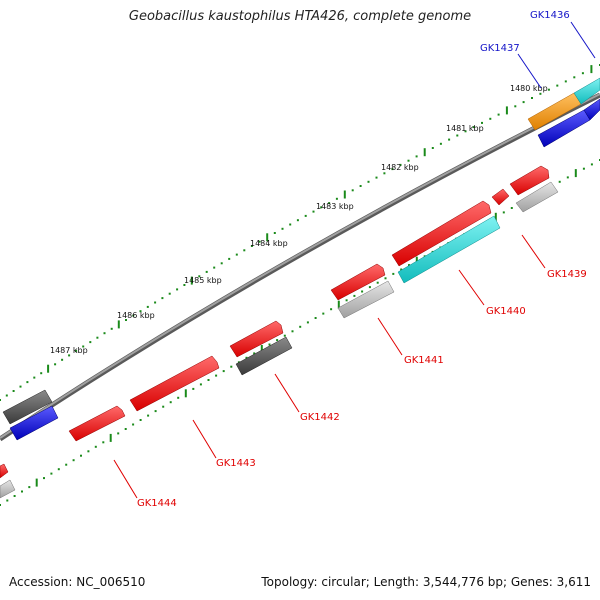 This screenshot has width=600, height=600. Describe the element at coordinates (567, 274) in the screenshot. I see `gene-label-gk1439: GK1439` at that location.